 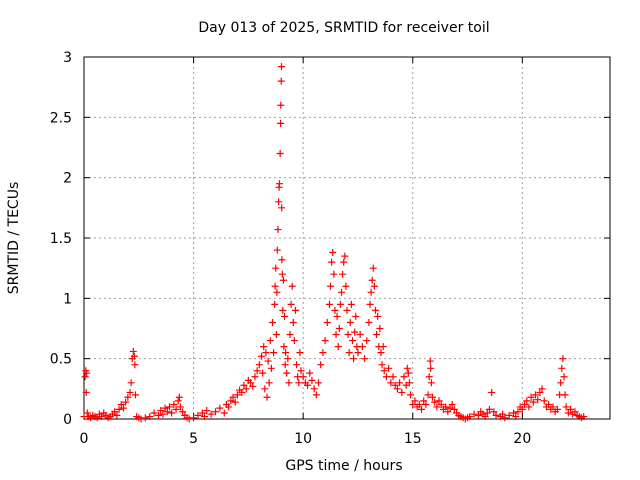 I want to click on x-tick-label: 20, so click(x=522, y=439).